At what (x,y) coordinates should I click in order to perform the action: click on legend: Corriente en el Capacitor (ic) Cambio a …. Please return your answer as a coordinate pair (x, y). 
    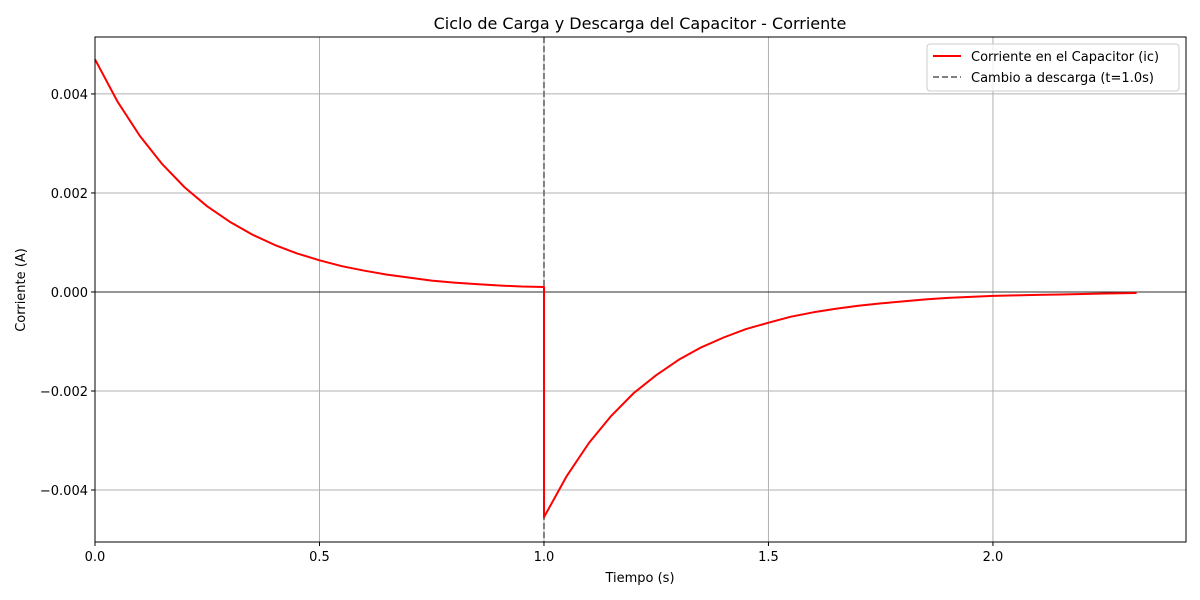
    Looking at the image, I should click on (1053, 67).